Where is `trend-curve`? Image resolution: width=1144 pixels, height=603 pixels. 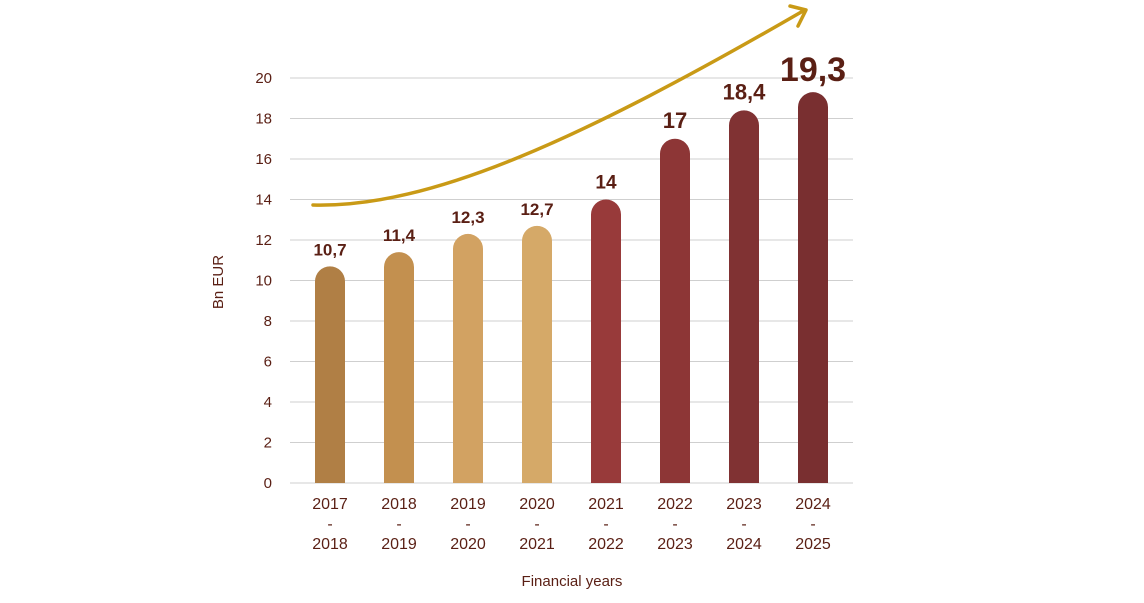
trend-curve is located at coordinates (558, 108).